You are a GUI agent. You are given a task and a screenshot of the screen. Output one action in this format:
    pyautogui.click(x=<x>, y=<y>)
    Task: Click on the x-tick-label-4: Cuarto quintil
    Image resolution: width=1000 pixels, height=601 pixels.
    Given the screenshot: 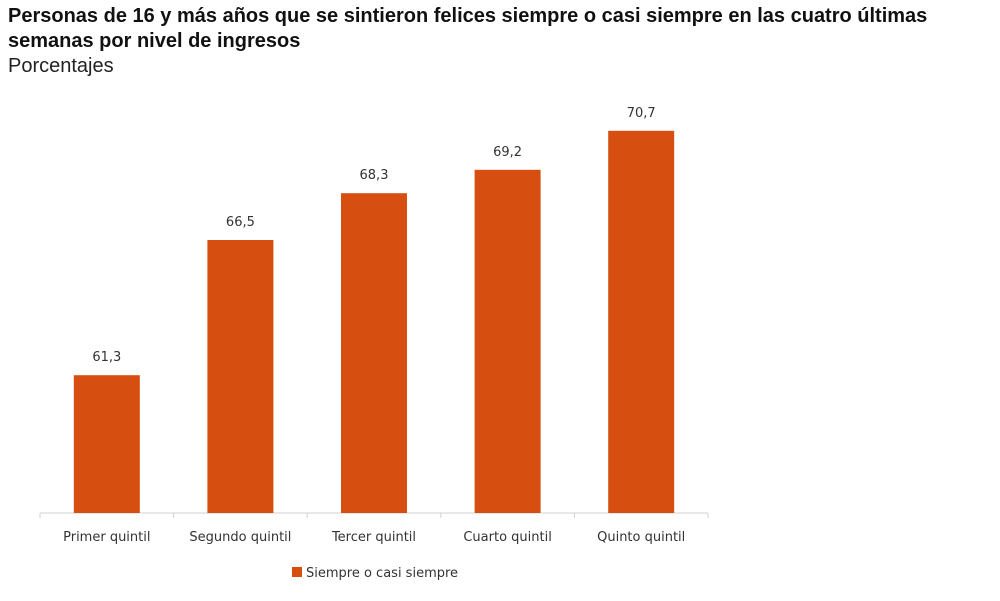 What is the action you would take?
    pyautogui.click(x=507, y=537)
    